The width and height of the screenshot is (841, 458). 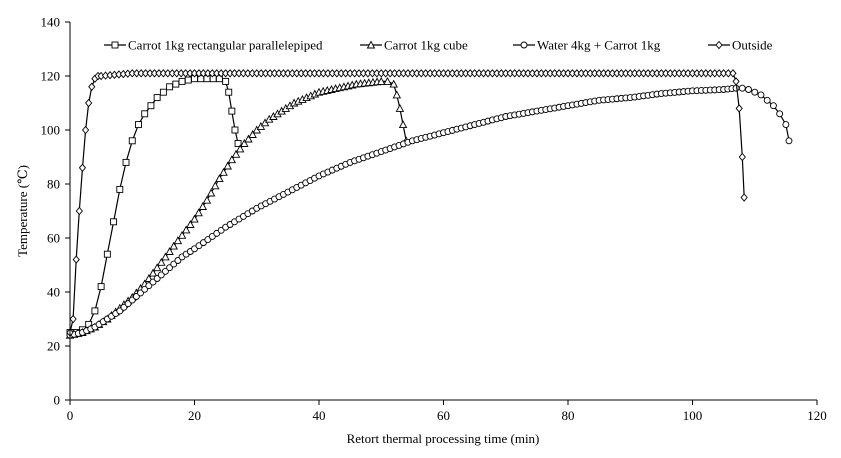 I want to click on legend-label: Water 4kg + Carrot 1kg, so click(x=599, y=45).